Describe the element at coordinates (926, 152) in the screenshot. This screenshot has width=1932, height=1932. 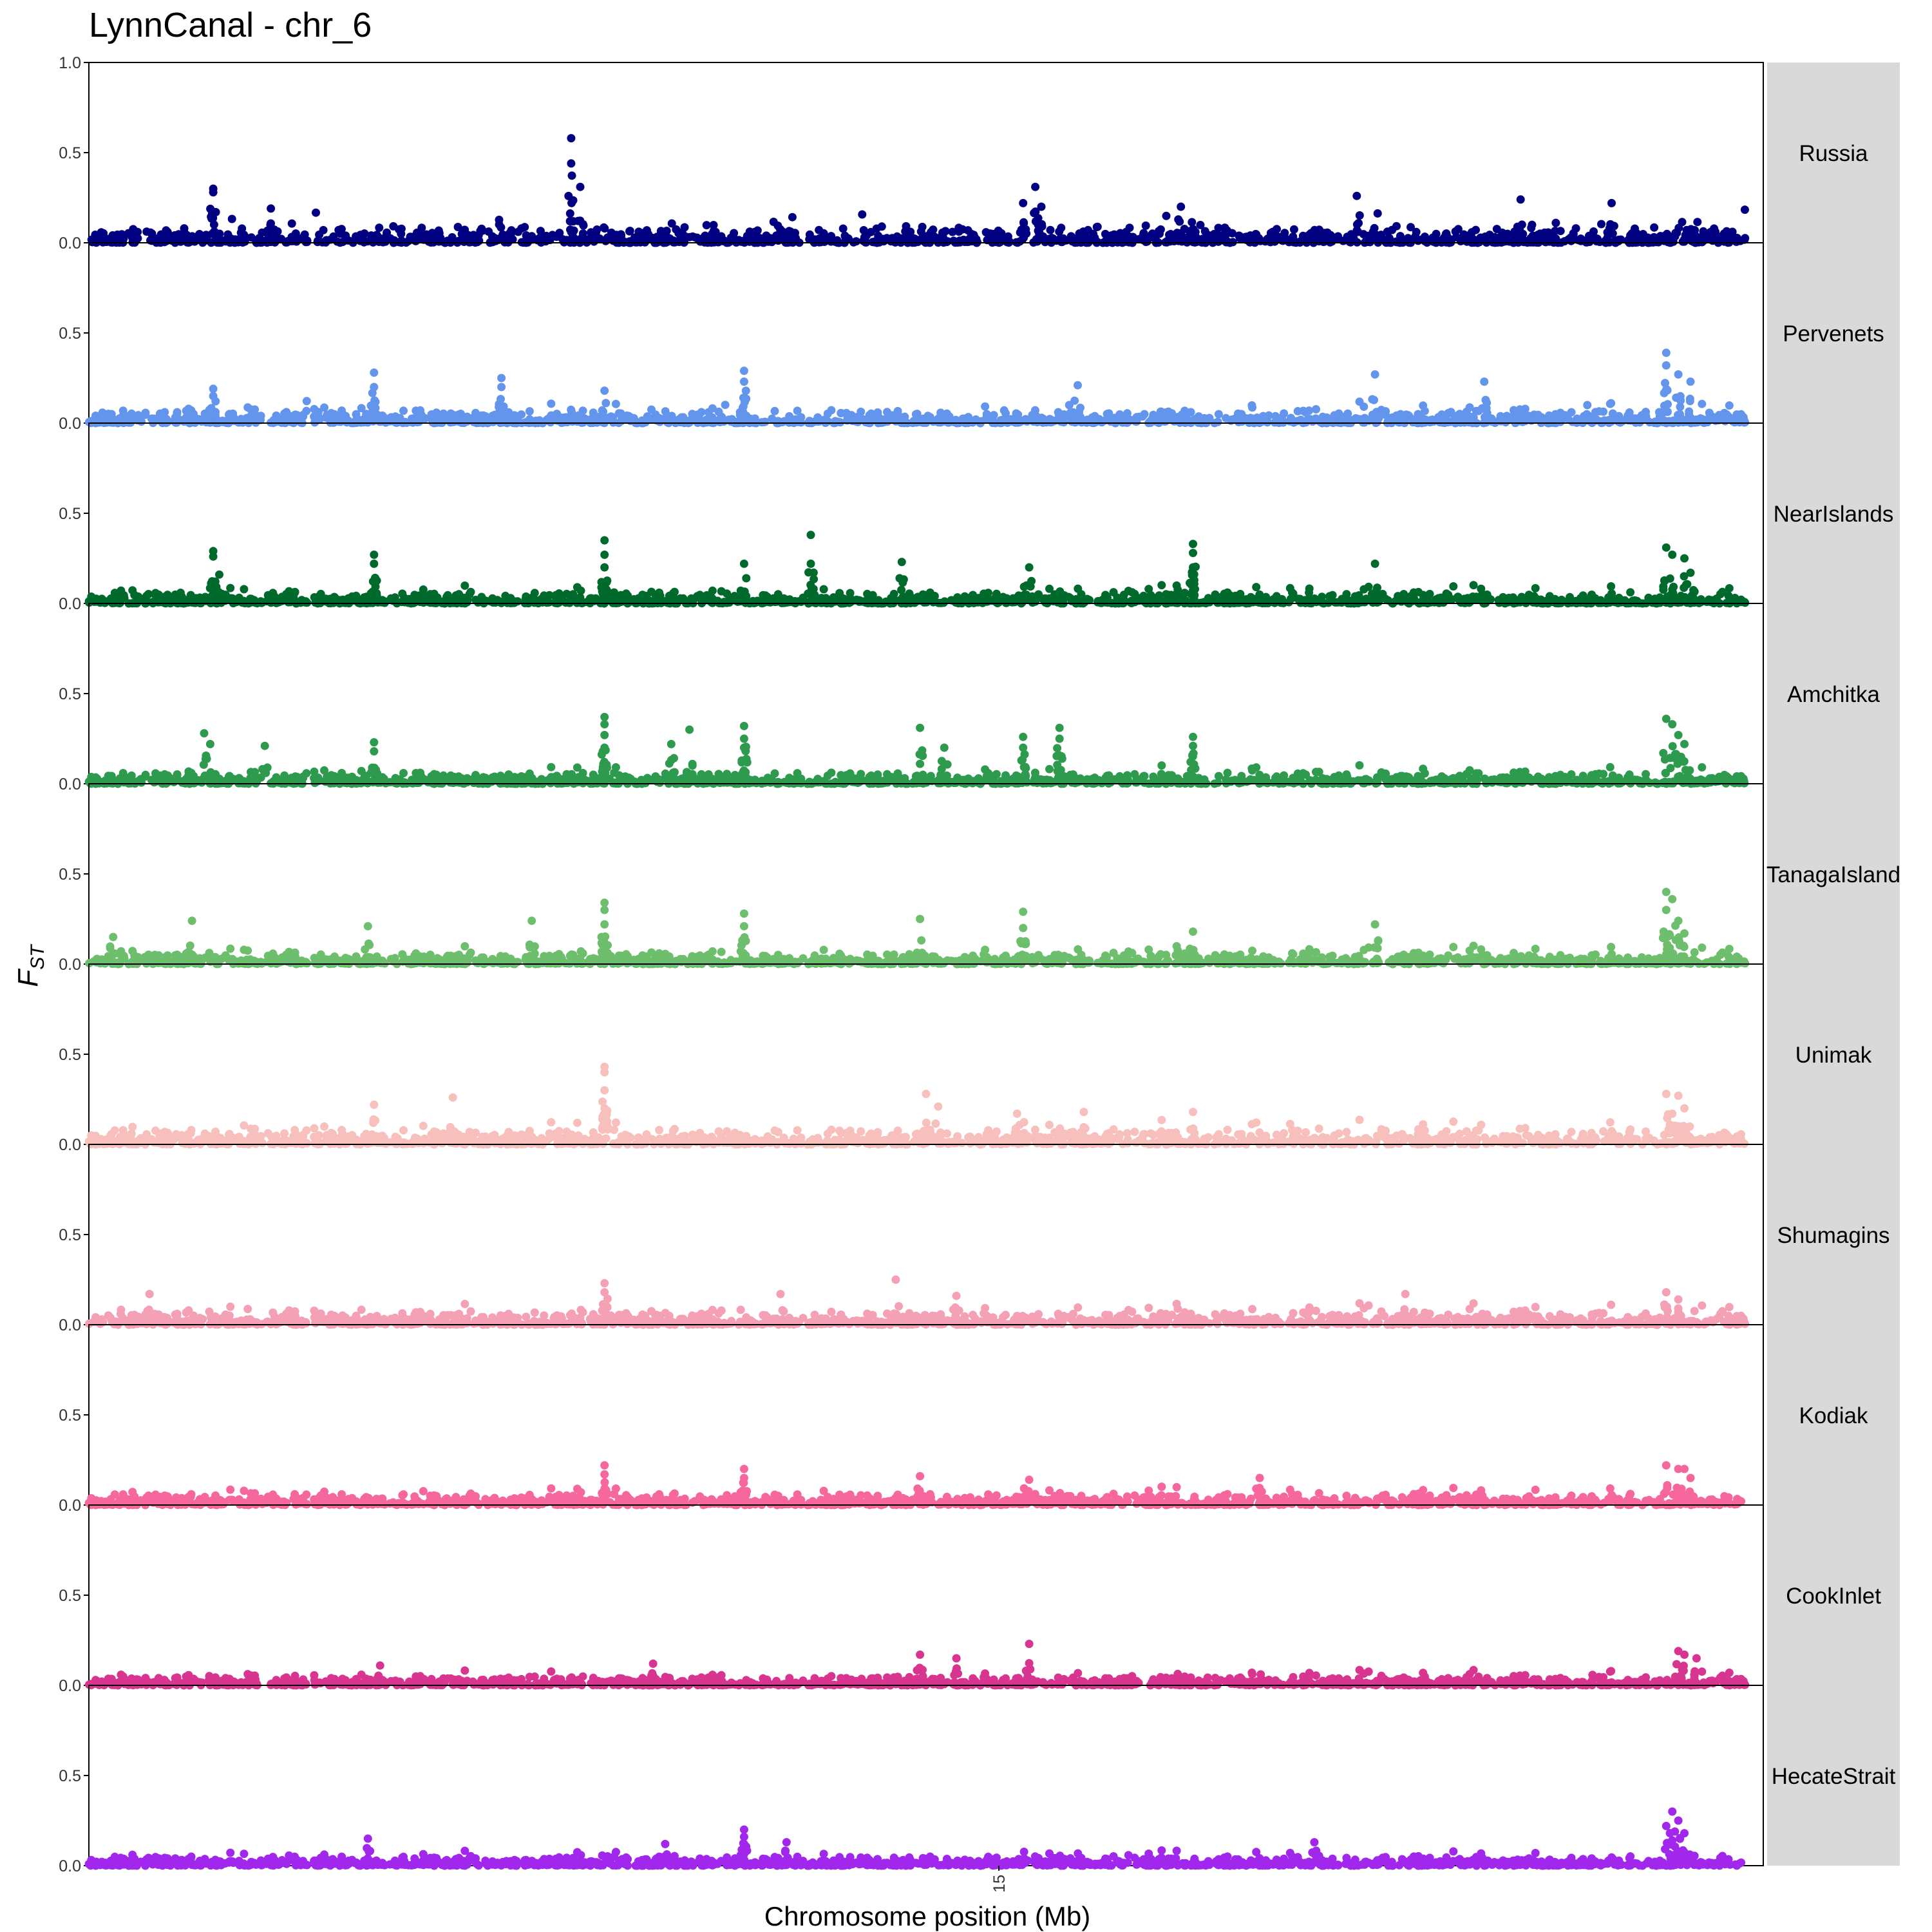
I see `panel-border` at that location.